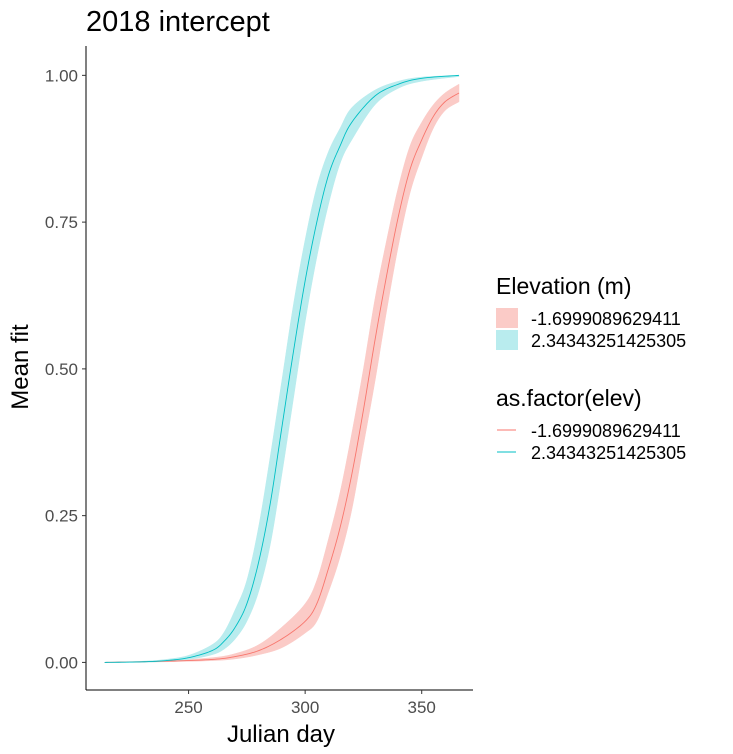 The width and height of the screenshot is (733, 754). What do you see at coordinates (279, 703) in the screenshot?
I see `x-axis: 250 300 350` at bounding box center [279, 703].